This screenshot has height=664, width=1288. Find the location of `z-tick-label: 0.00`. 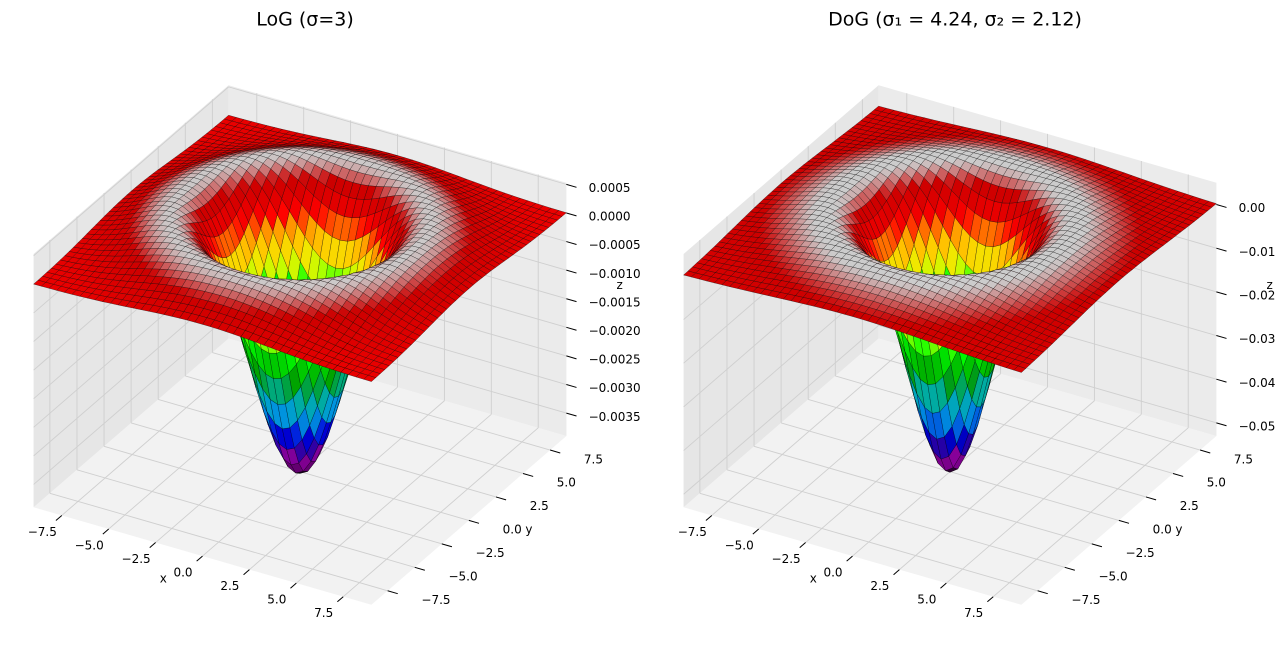

z-tick-label: 0.00 is located at coordinates (1252, 208).